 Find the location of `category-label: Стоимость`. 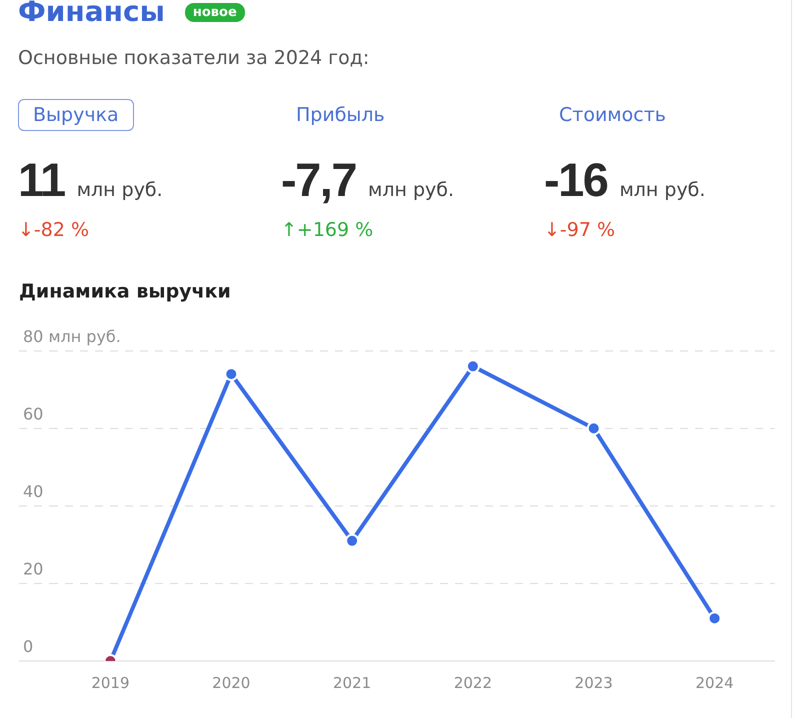

category-label: Стоимость is located at coordinates (612, 115).